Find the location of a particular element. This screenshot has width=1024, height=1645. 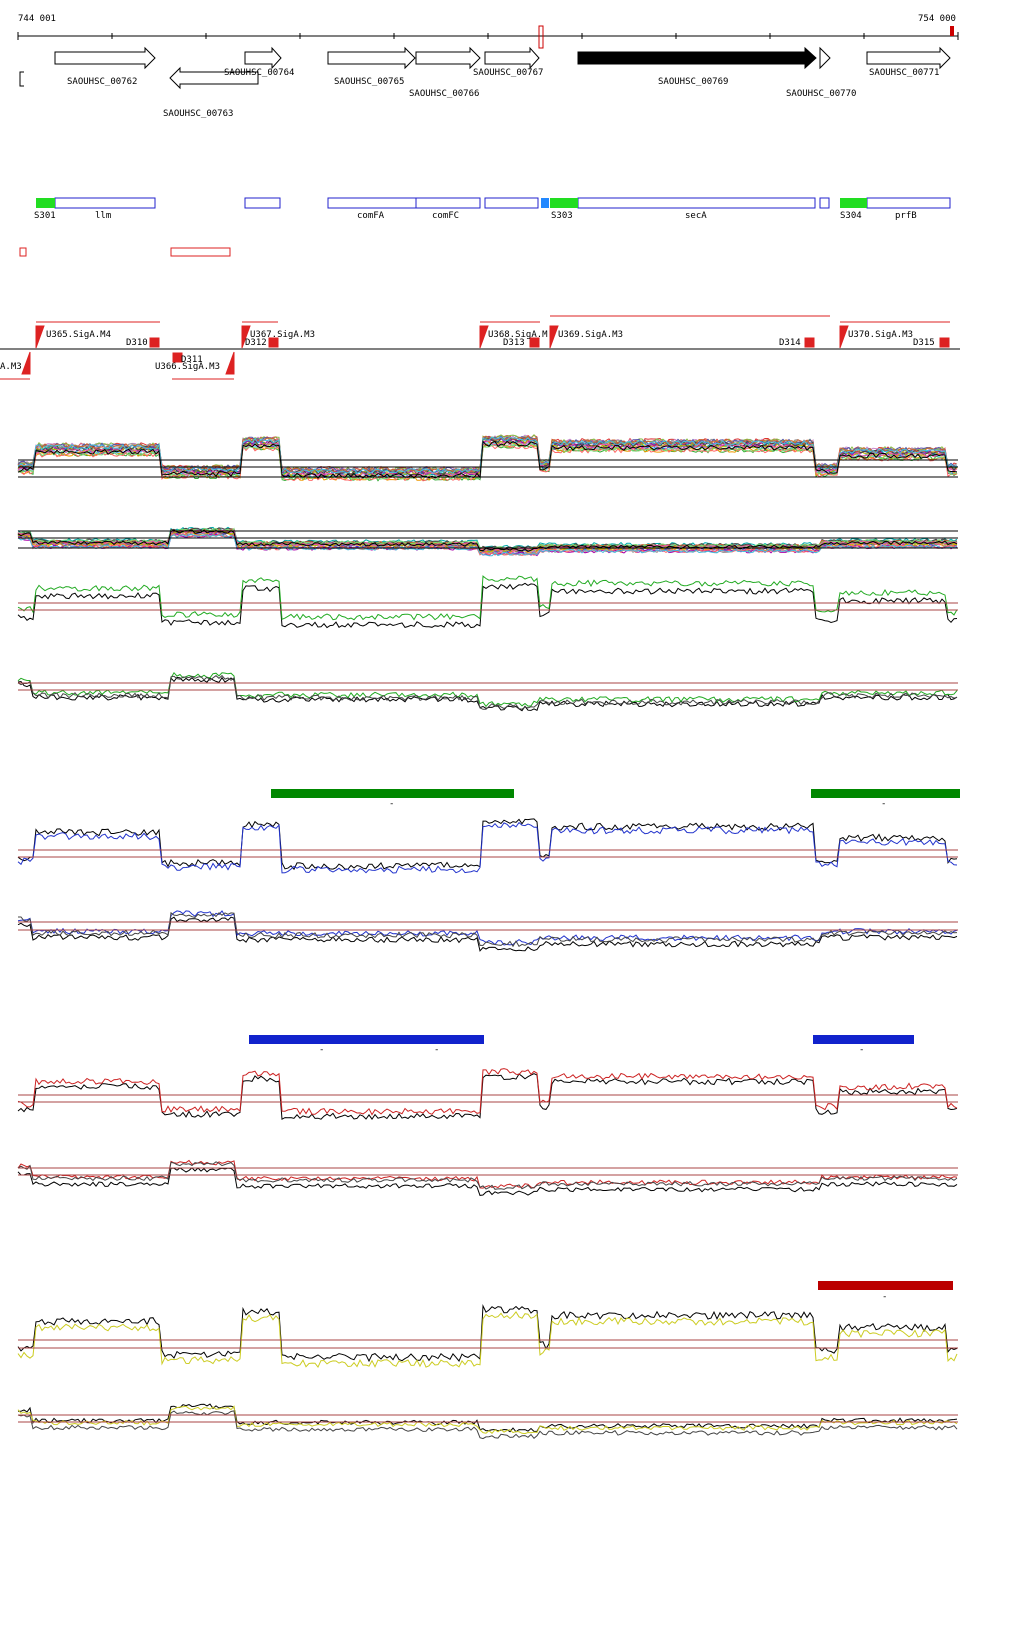

feature-label: llm is located at coordinates (103, 216).